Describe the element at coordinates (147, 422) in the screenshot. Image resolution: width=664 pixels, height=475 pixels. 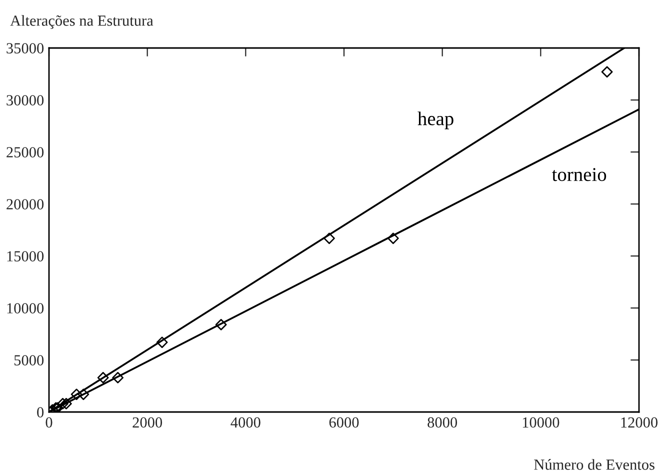
I see `x-tick-label: 2000` at that location.